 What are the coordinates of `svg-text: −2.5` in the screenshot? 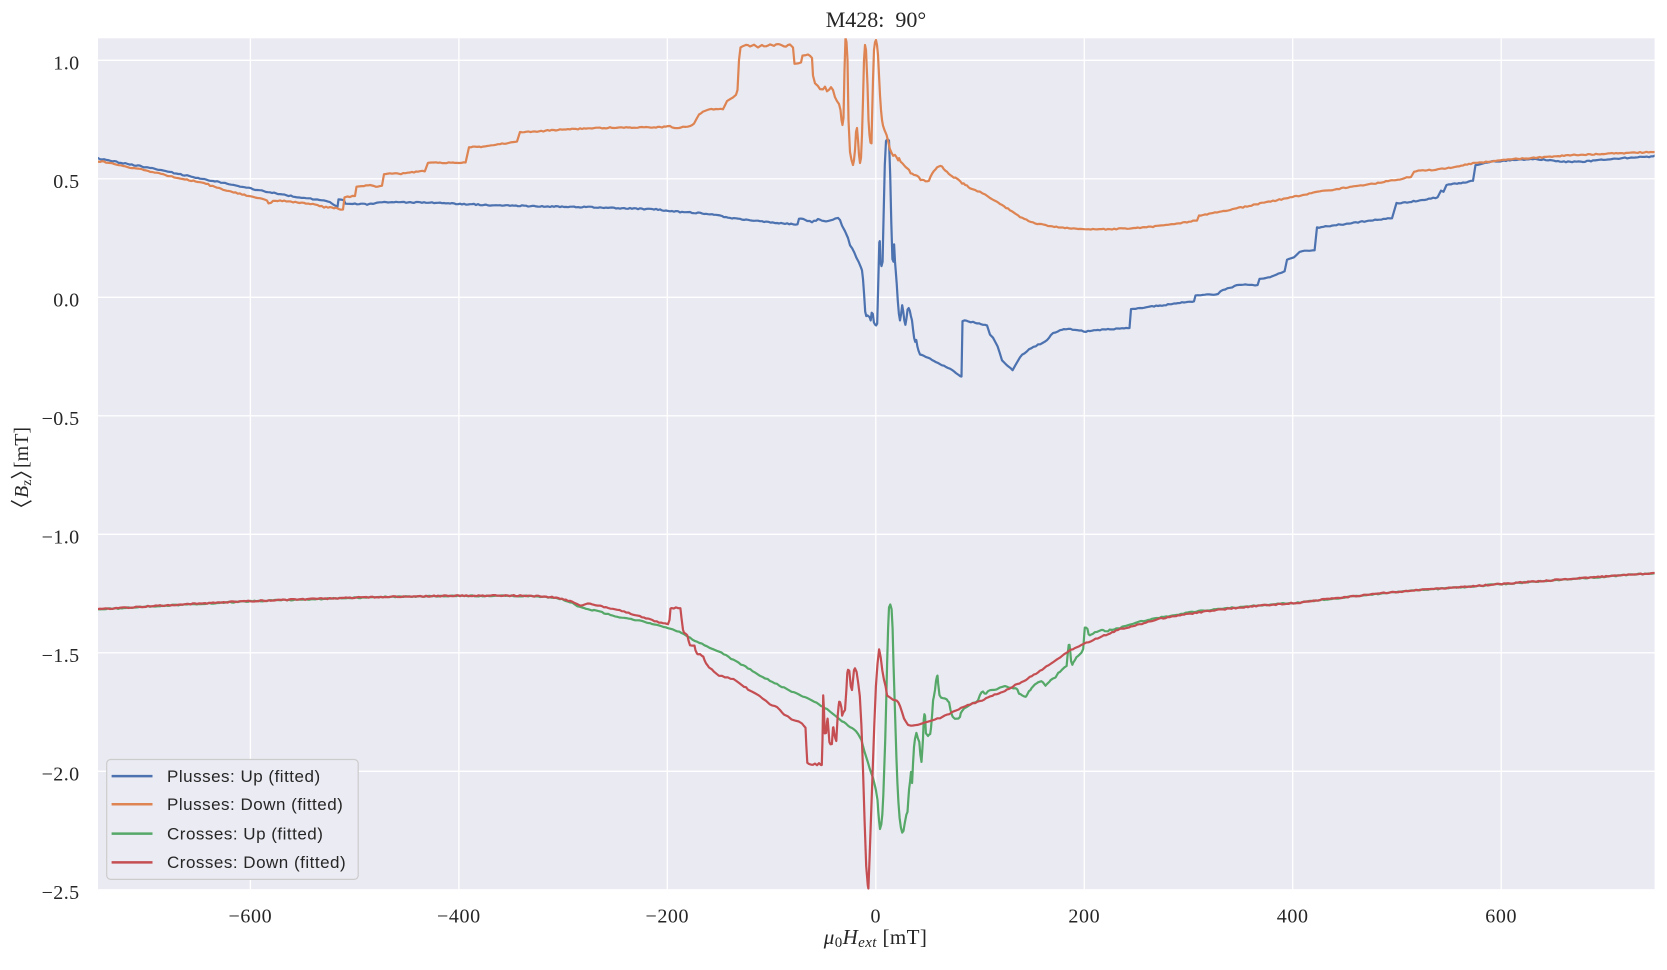 It's located at (61, 893).